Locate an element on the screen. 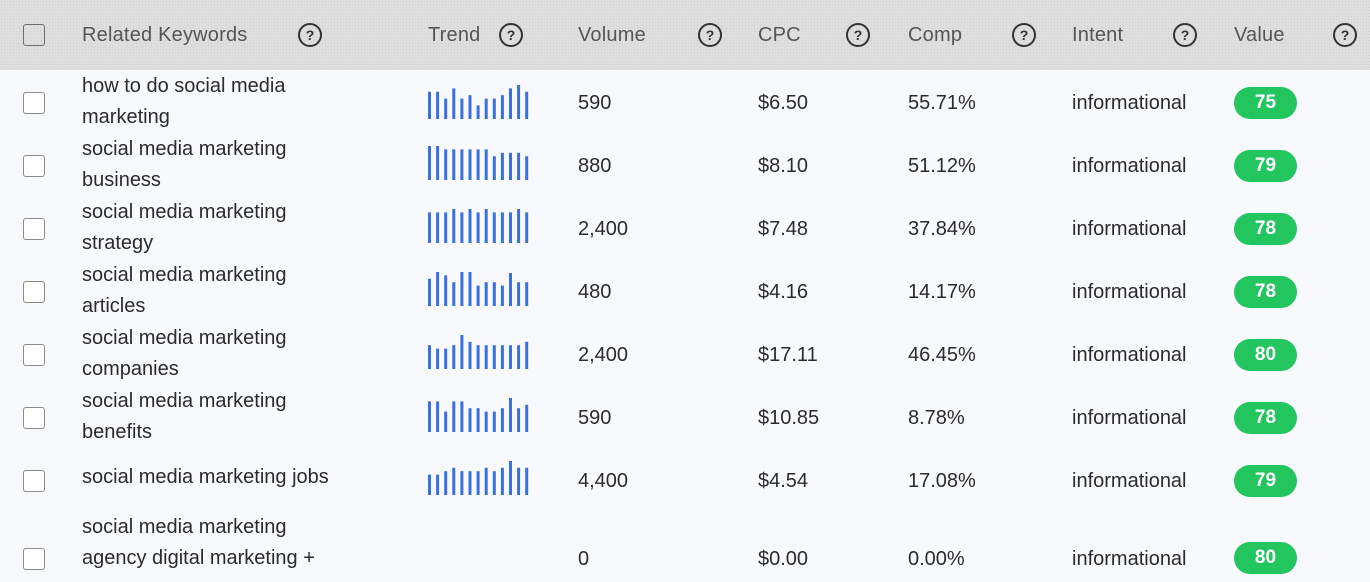 Image resolution: width=1370 pixels, height=582 pixels. column-header-volume: Volume is located at coordinates (612, 34).